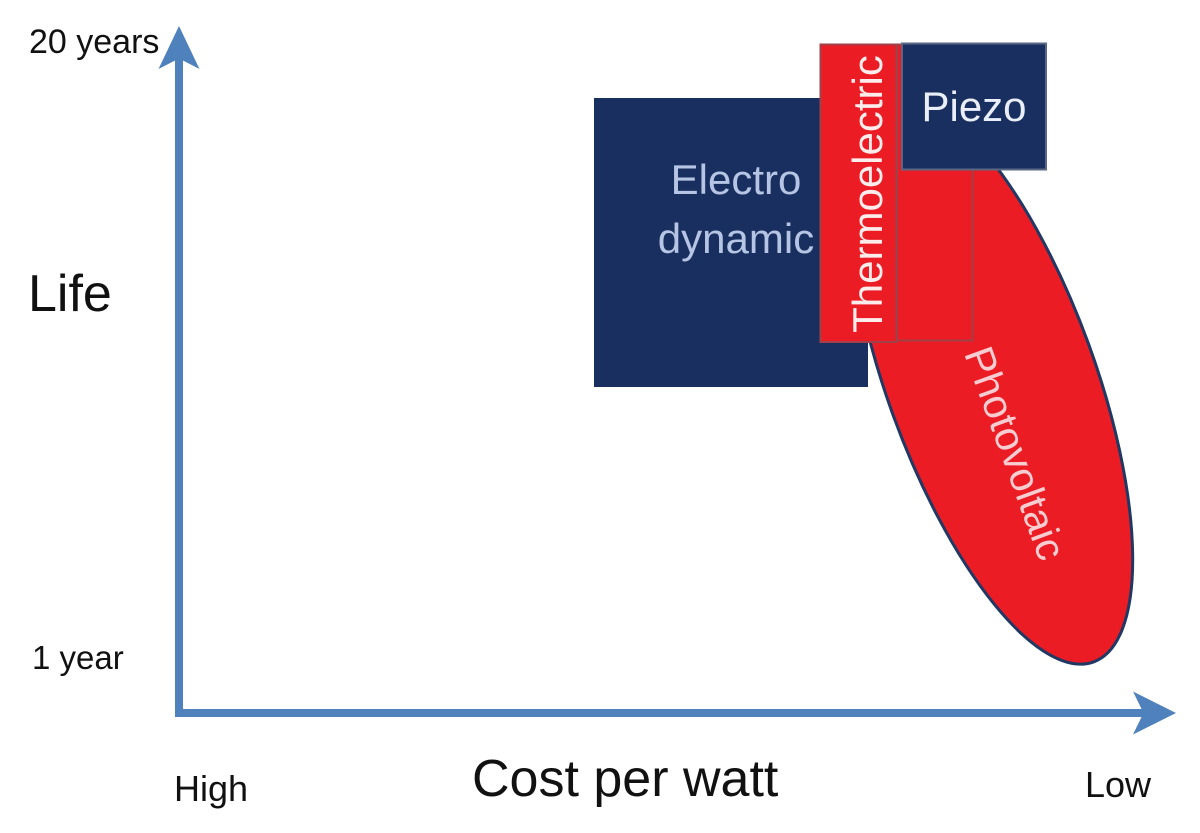 The height and width of the screenshot is (833, 1200). I want to click on svg-text: Piezo, so click(973, 106).